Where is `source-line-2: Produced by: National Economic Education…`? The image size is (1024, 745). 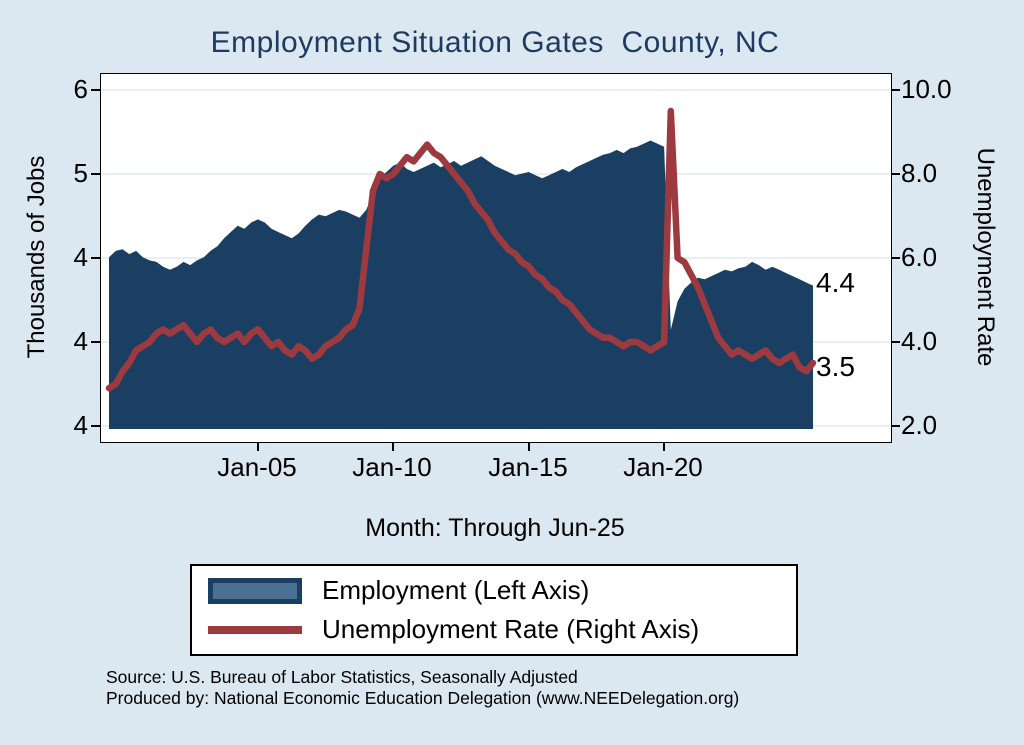
source-line-2: Produced by: National Economic Education… is located at coordinates (423, 698).